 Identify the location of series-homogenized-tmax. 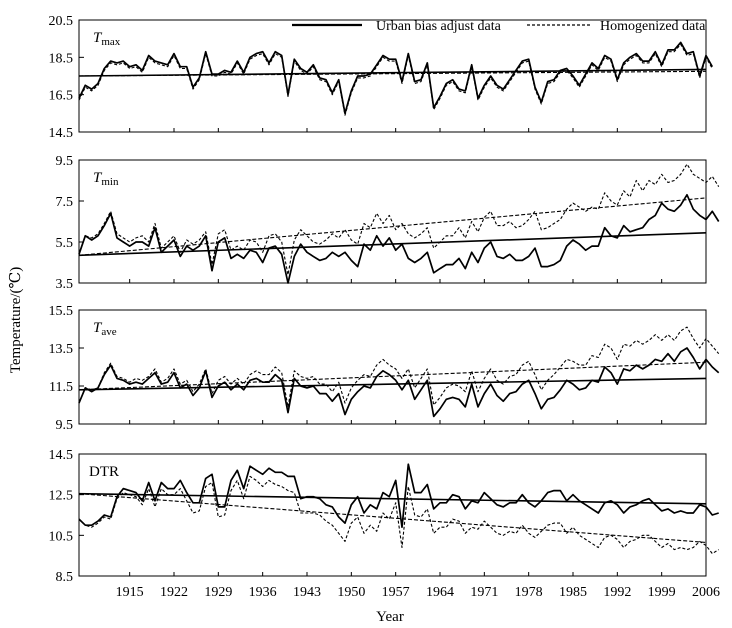
(395, 79).